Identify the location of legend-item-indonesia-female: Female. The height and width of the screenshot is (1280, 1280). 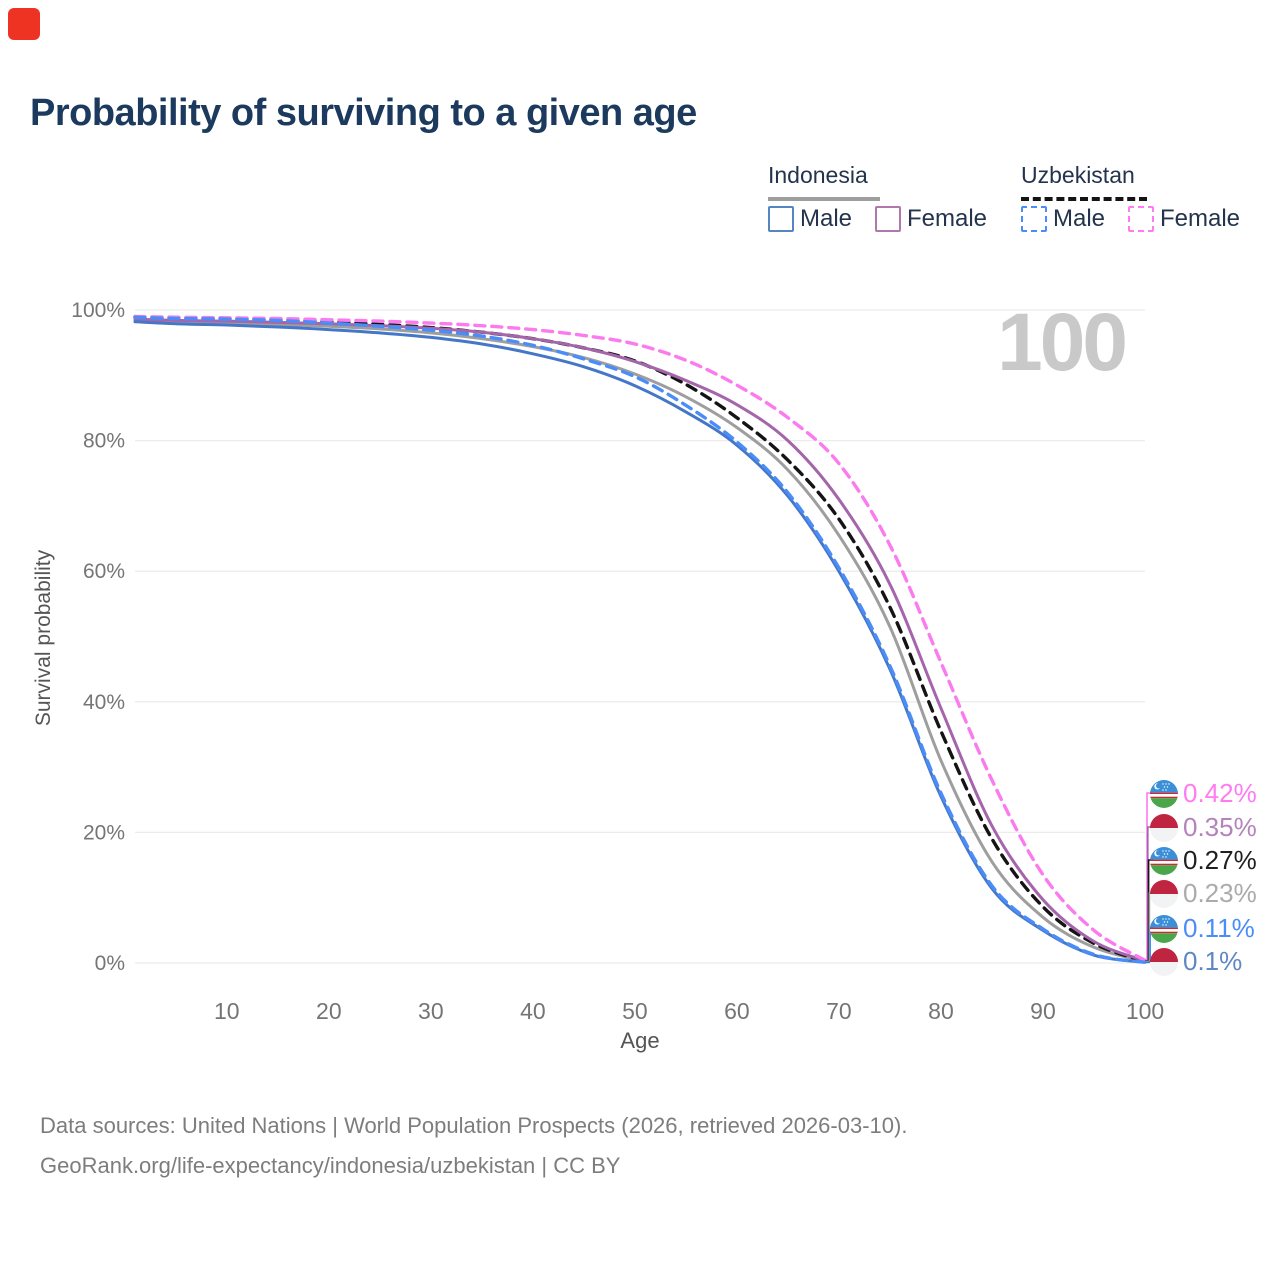
(931, 219).